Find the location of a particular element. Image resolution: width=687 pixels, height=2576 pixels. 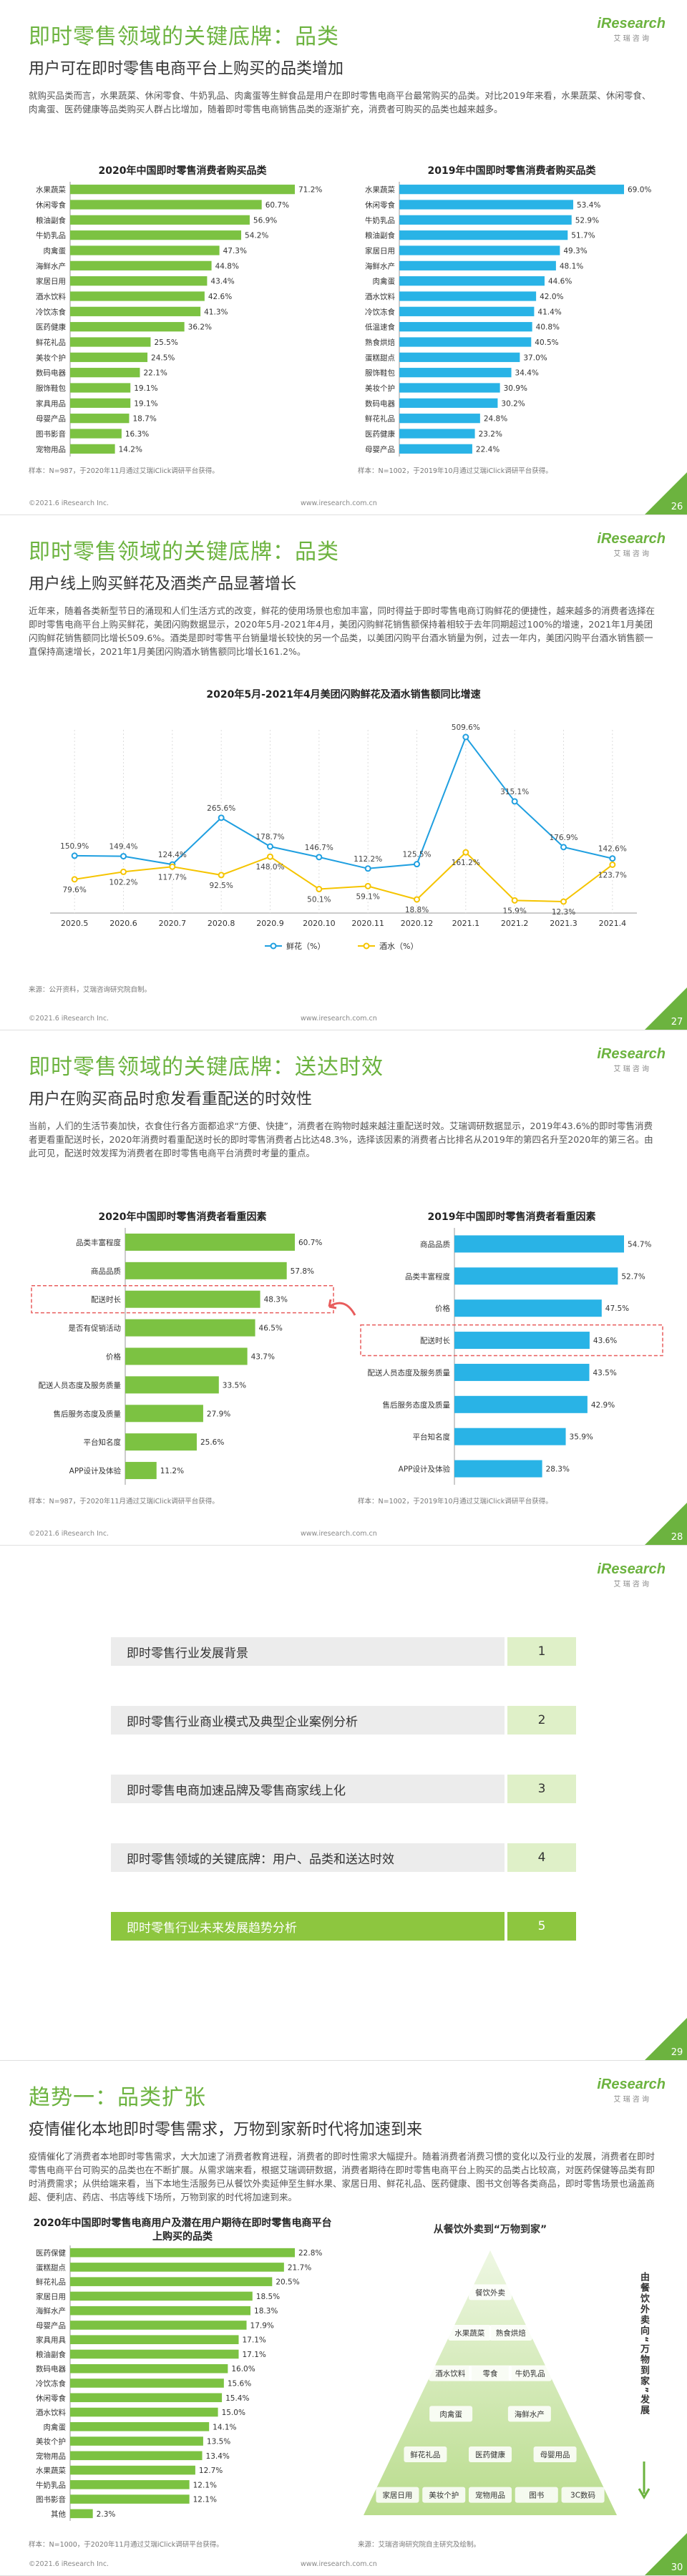

logo-tagline: 艾 瑞 咨 询 is located at coordinates (631, 2100).